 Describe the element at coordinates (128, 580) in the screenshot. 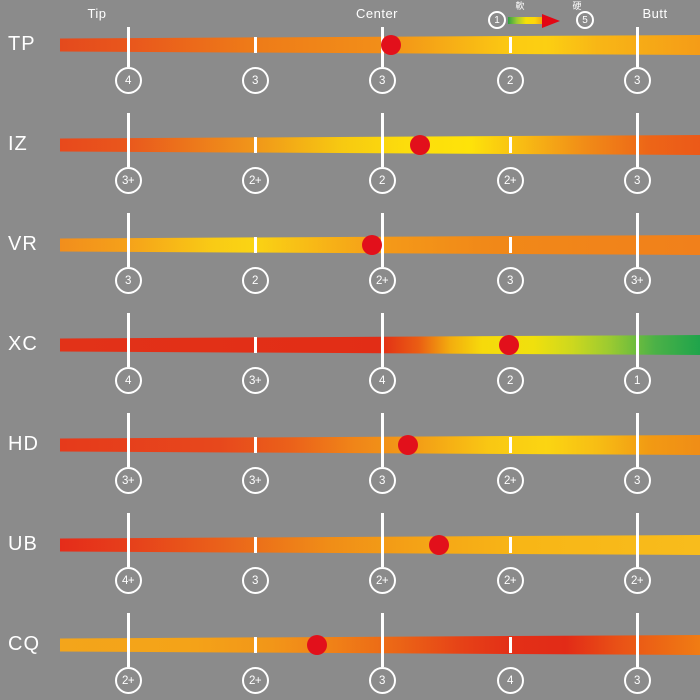

I see `stiffness-value: 4+` at that location.